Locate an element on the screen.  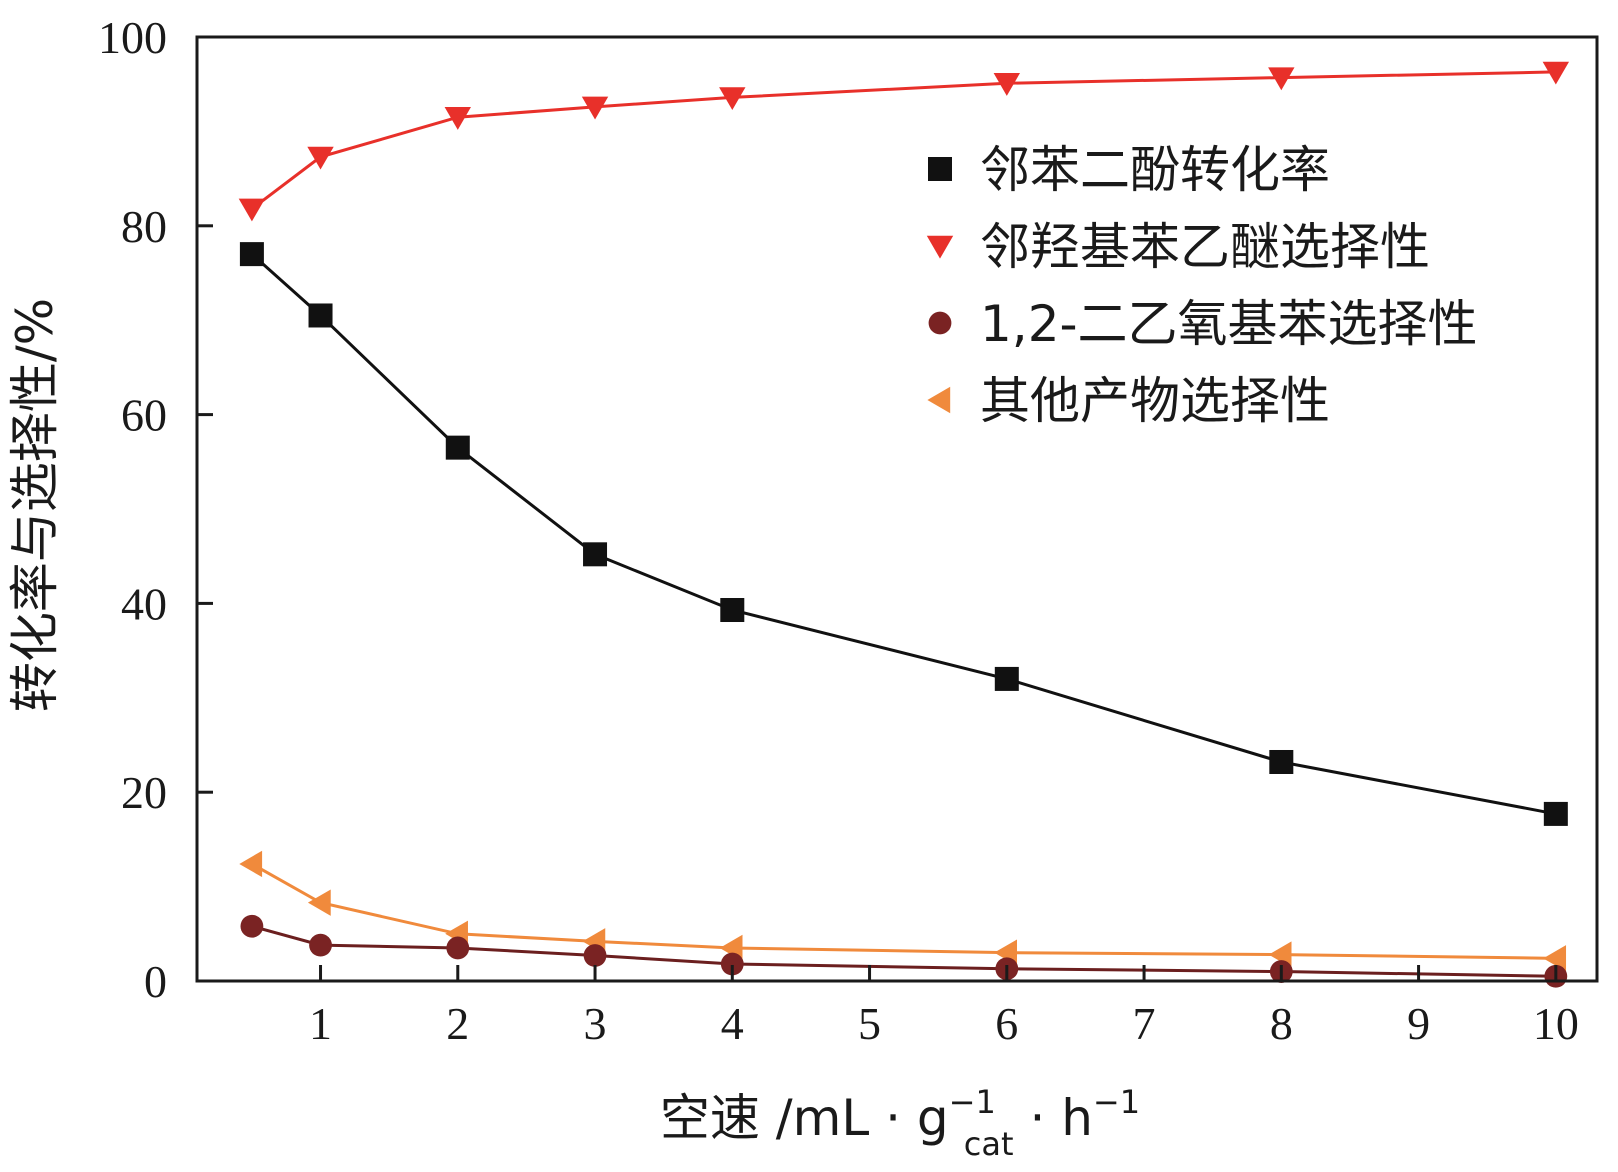
x-tick-label: 5 is located at coordinates (869, 1023).